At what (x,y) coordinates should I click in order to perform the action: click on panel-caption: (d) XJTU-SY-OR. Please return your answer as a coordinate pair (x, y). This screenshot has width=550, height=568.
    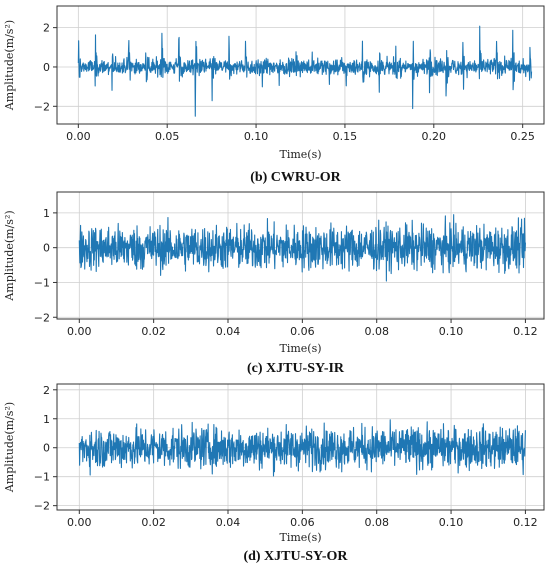
    Looking at the image, I should click on (295, 556).